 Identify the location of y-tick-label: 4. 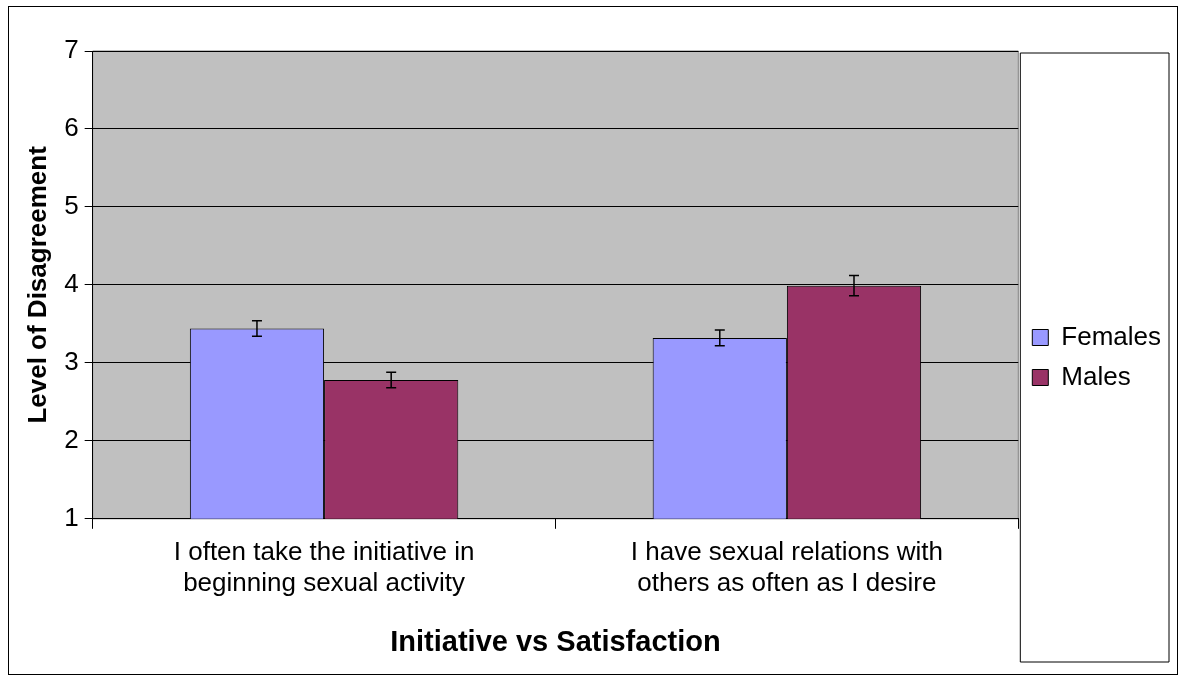
(71, 283).